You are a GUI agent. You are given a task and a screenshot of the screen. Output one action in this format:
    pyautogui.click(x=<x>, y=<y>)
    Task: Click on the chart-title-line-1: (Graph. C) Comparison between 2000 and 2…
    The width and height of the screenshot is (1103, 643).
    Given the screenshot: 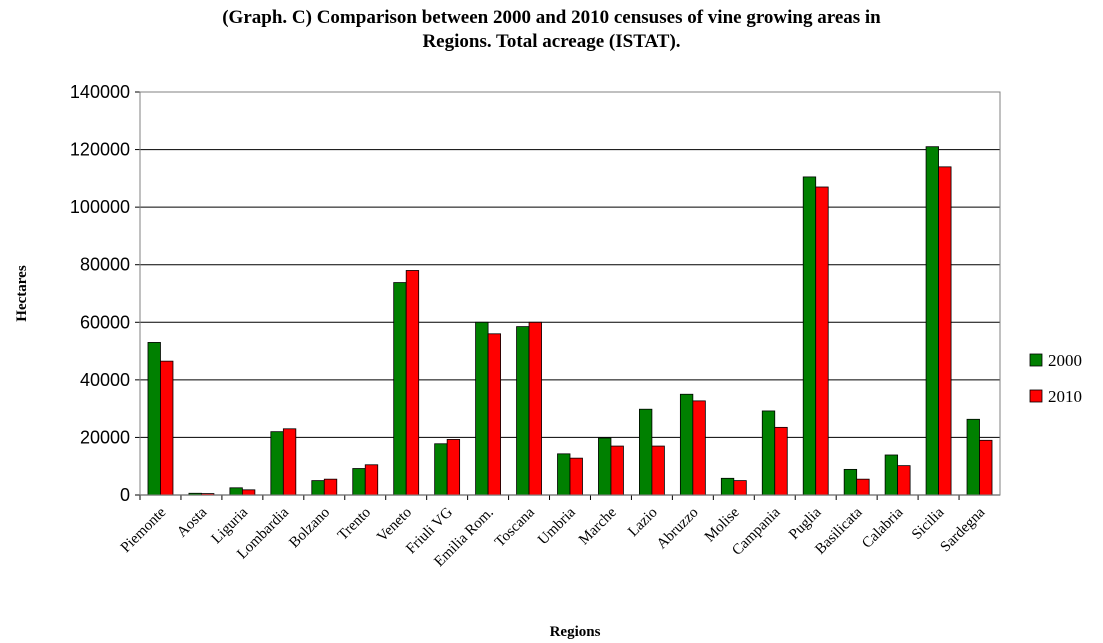 What is the action you would take?
    pyautogui.click(x=551, y=17)
    